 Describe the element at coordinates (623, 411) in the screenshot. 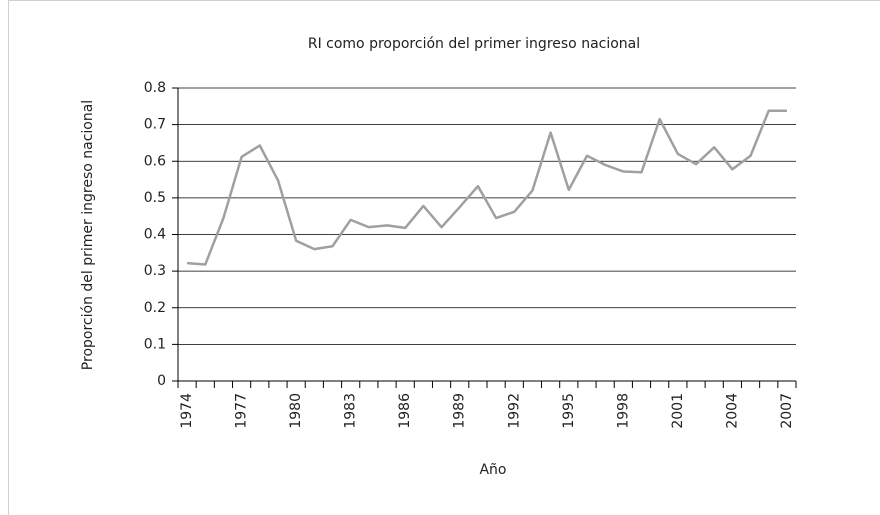

I see `x-tick-label: 1998` at that location.